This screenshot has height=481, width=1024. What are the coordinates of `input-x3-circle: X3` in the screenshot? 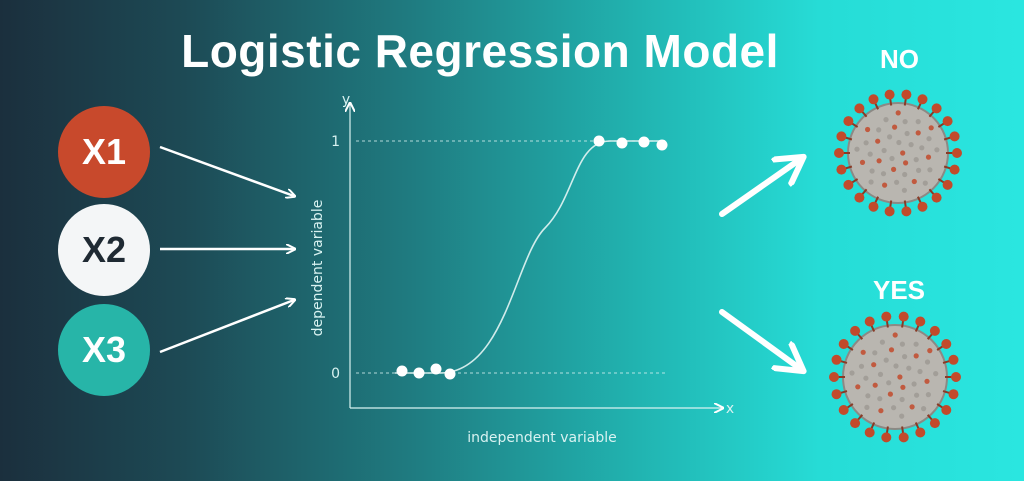 It's located at (104, 350).